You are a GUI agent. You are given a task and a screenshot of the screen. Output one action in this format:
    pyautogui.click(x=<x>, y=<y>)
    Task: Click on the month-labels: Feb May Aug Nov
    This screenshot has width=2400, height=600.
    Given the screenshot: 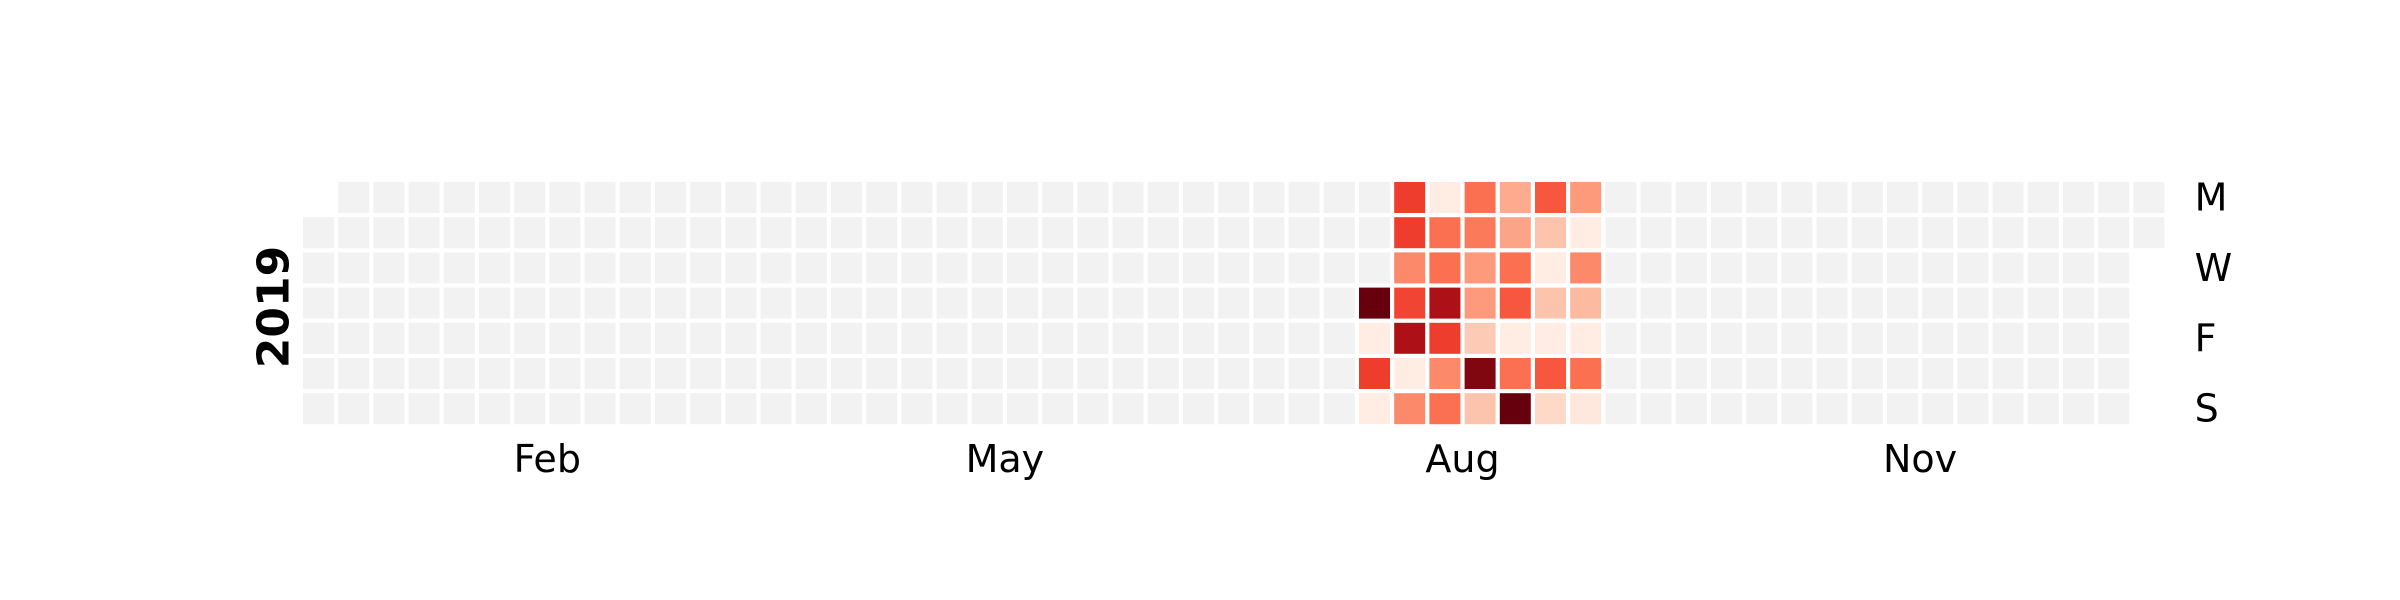 What is the action you would take?
    pyautogui.click(x=1236, y=459)
    